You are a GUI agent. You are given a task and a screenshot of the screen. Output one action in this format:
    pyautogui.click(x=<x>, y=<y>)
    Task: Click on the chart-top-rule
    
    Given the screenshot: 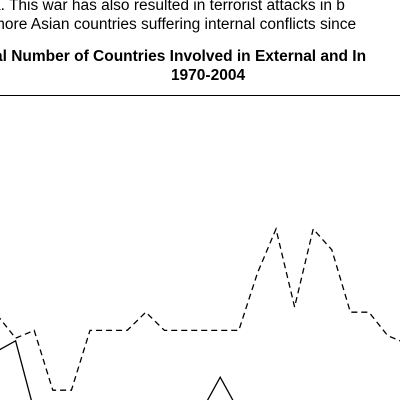 What is the action you would take?
    pyautogui.click(x=200, y=95)
    